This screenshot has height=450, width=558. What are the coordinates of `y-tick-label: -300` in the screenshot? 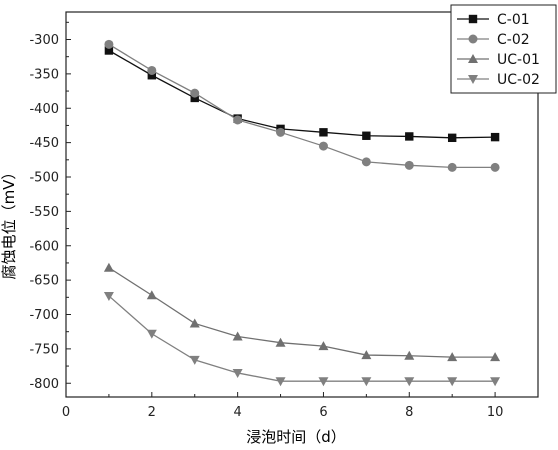 It's located at (44, 40).